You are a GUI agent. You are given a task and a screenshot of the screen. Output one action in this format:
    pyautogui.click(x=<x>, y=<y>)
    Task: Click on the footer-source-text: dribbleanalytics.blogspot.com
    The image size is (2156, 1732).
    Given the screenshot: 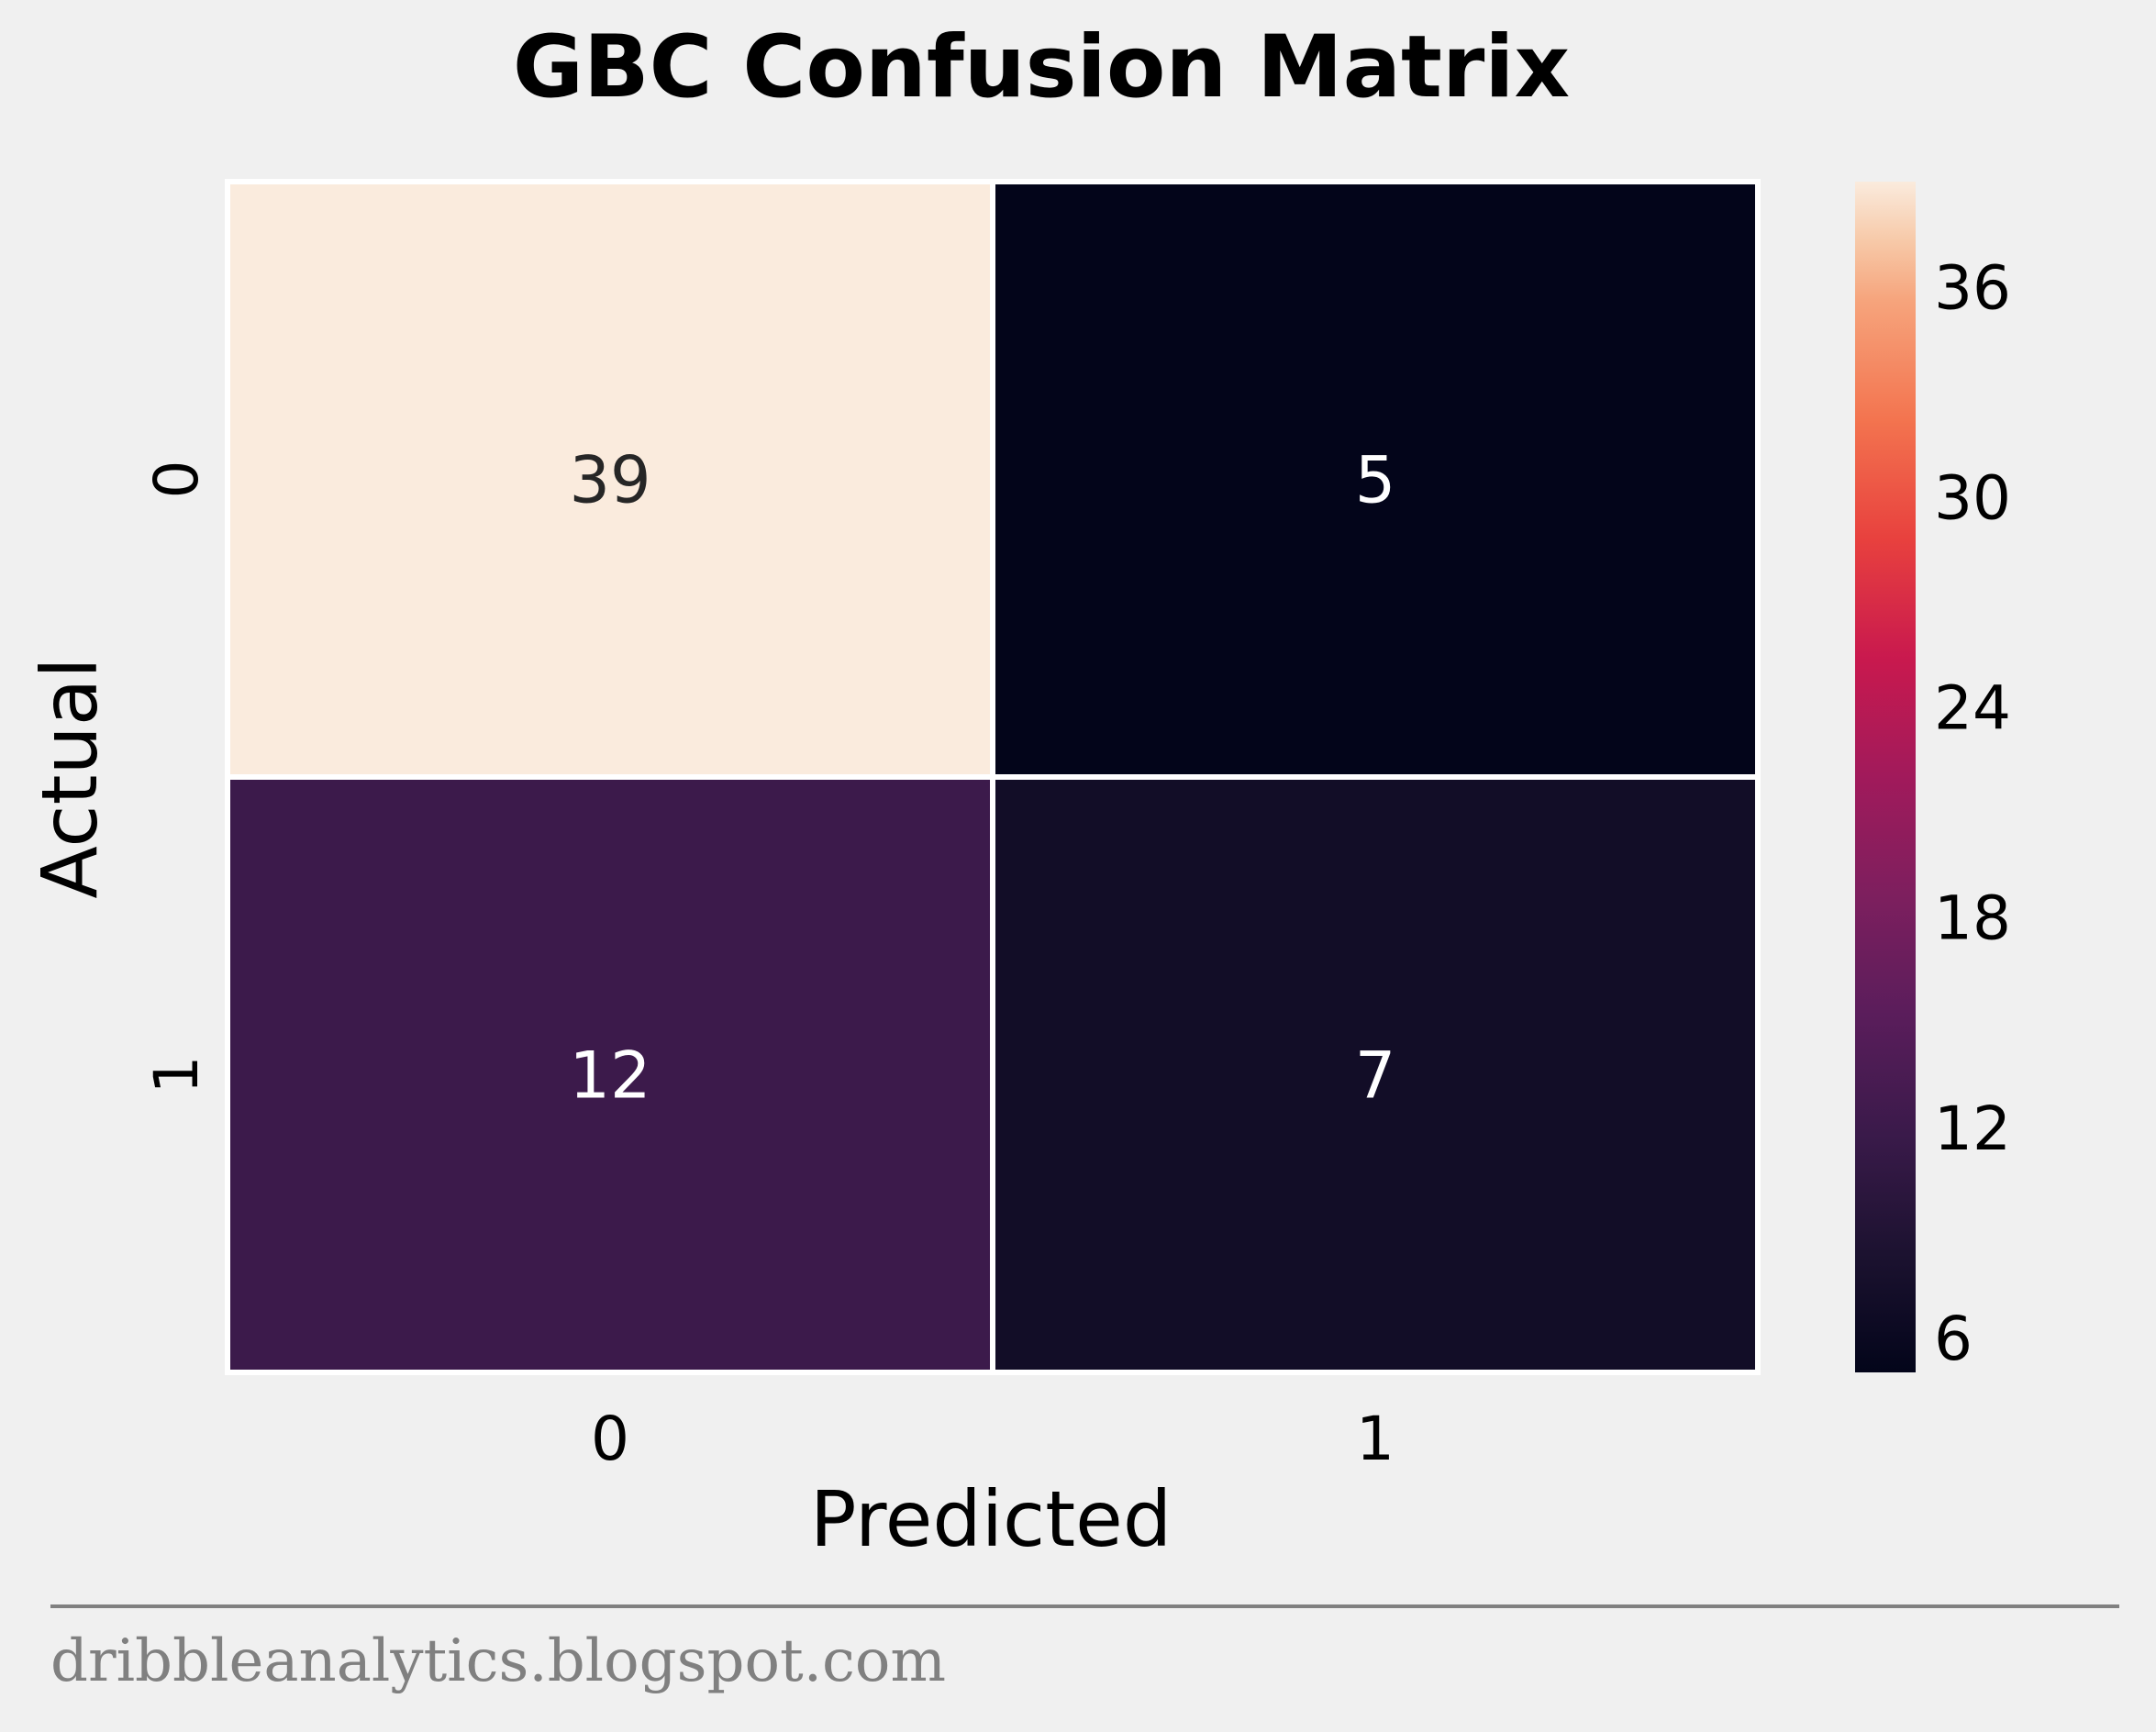 What is the action you would take?
    pyautogui.click(x=498, y=1661)
    